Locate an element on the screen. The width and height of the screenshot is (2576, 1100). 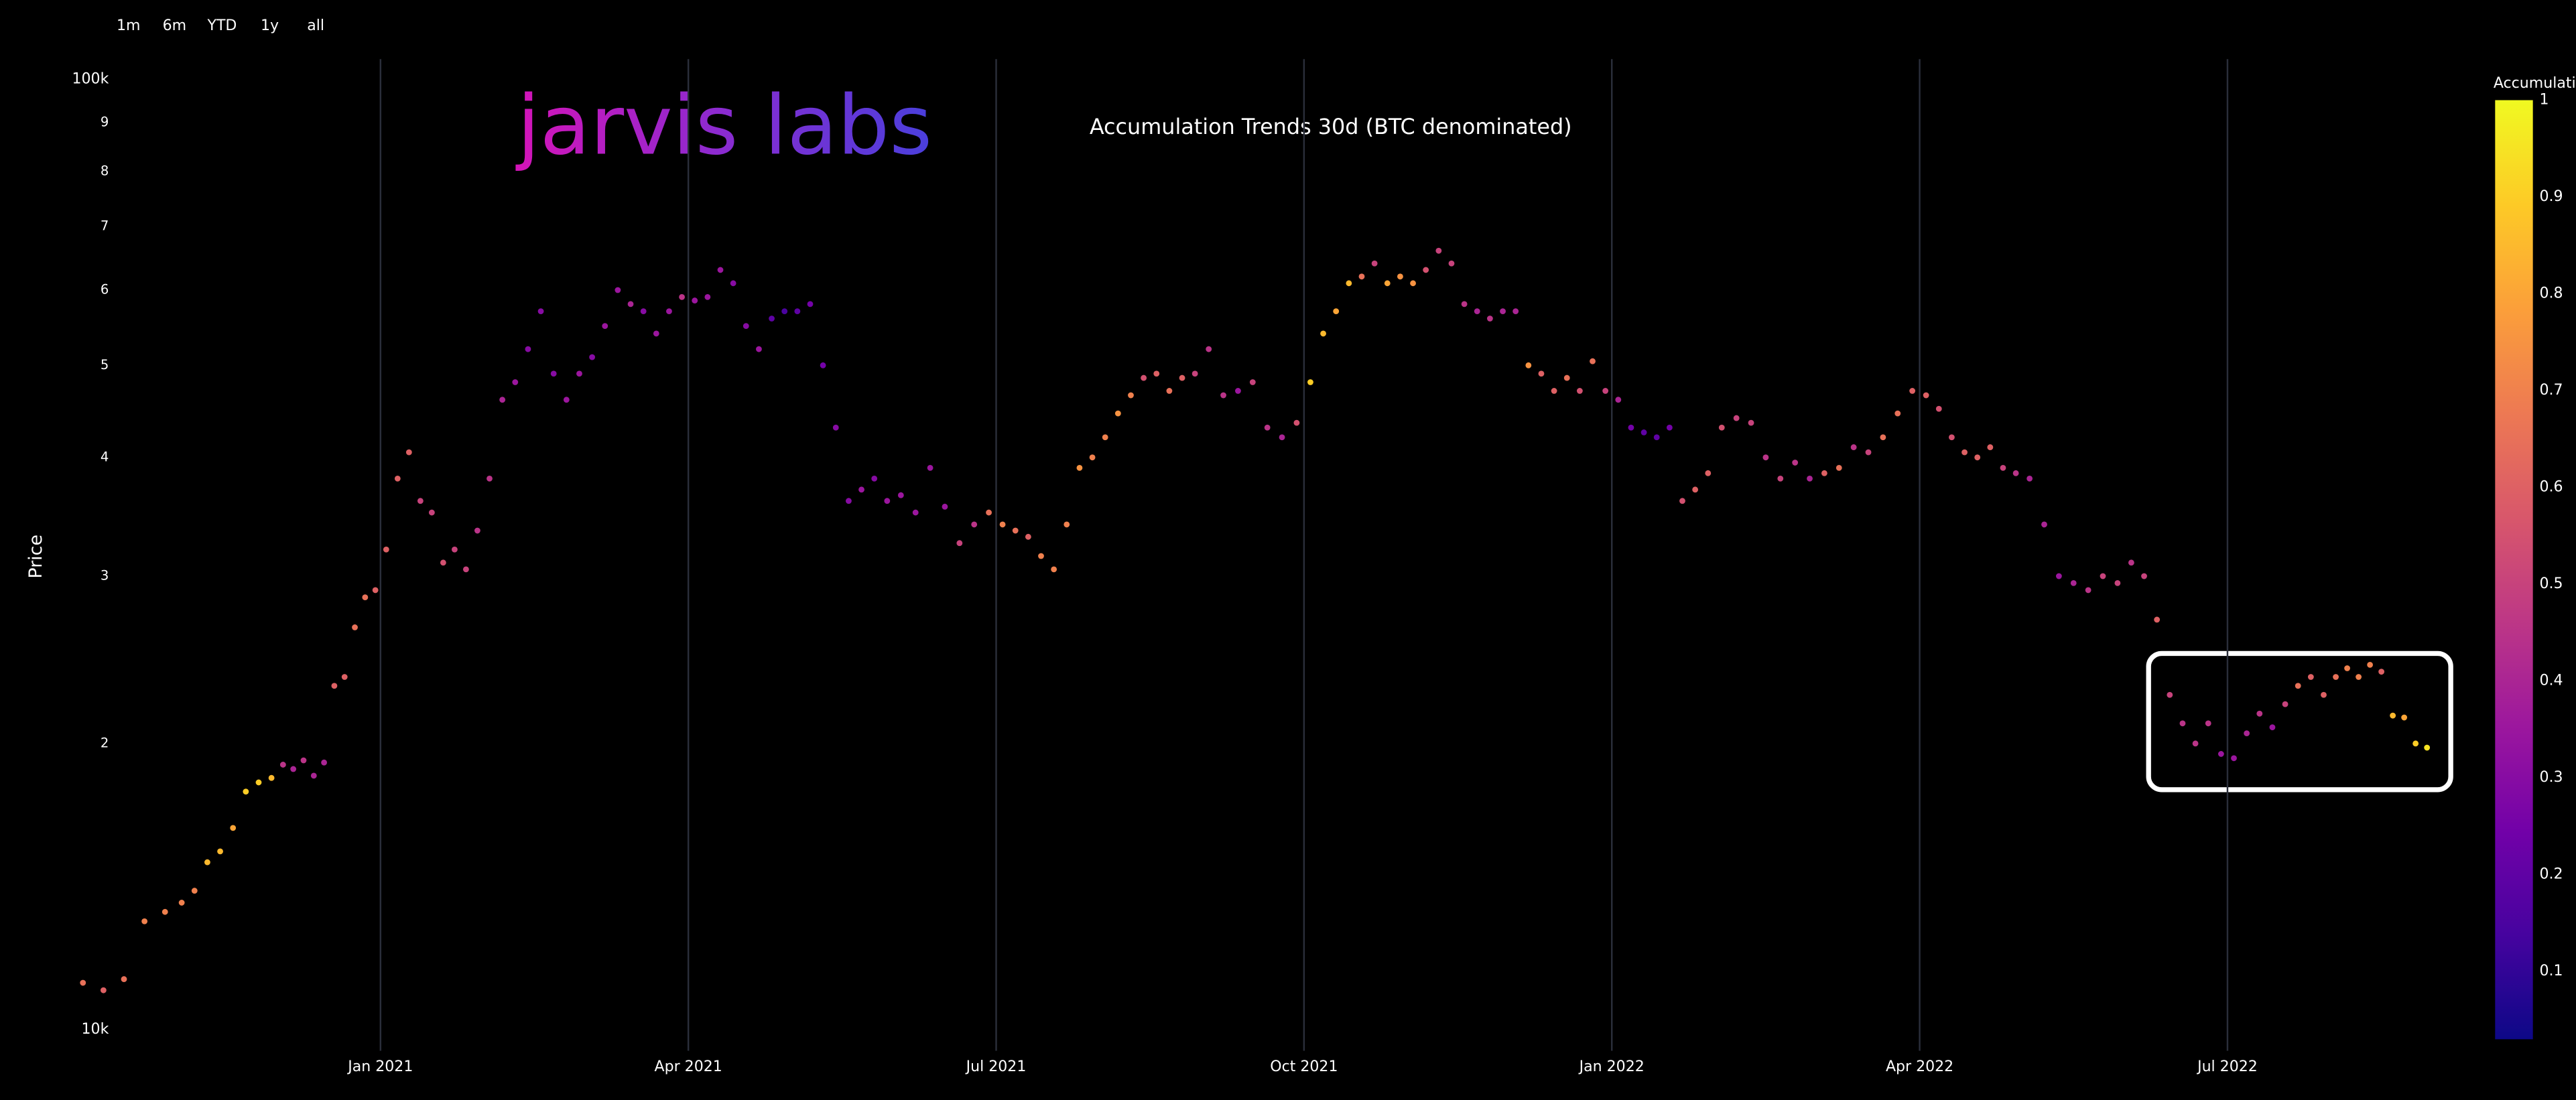
highlight-box is located at coordinates (2299, 721).